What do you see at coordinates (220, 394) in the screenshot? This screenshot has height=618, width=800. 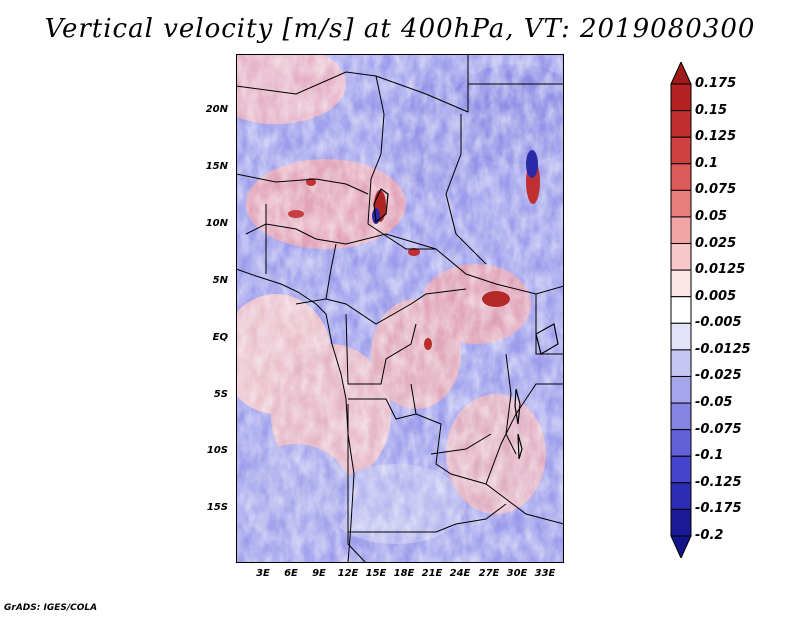 I see `lat-label: 5S` at bounding box center [220, 394].